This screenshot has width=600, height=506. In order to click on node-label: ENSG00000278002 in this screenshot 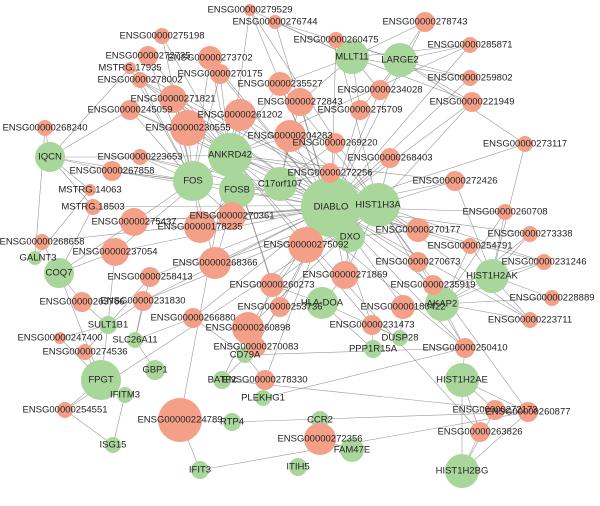, I will do `click(139, 80)`.